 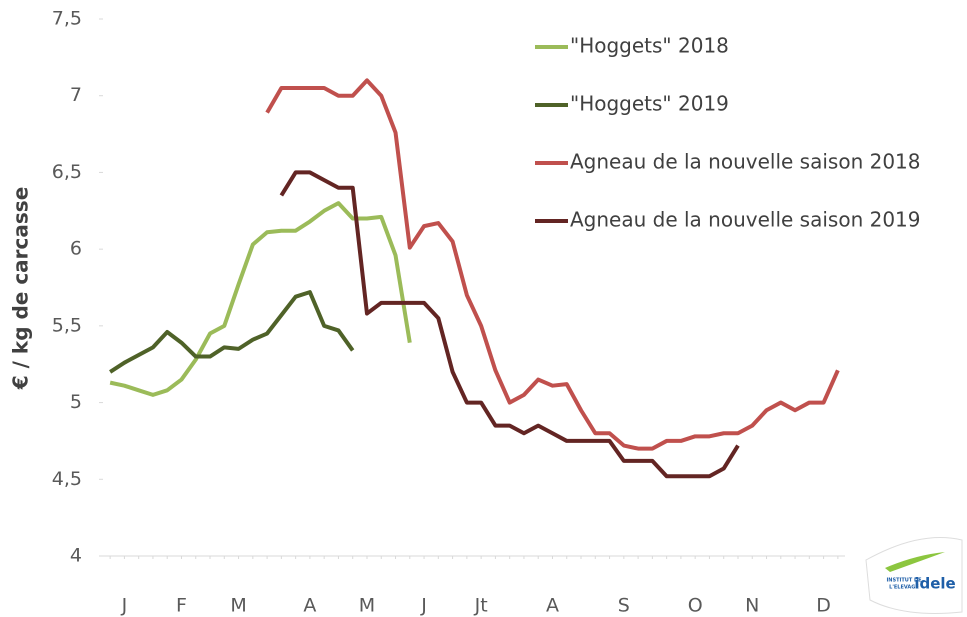 I want to click on y-axis-label: € / kg de carcasse, so click(x=21, y=289).